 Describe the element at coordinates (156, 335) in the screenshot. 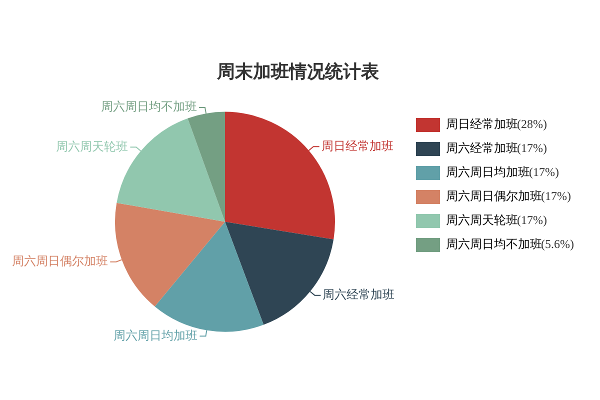

I see `slice-label: 周六周日均加班` at that location.